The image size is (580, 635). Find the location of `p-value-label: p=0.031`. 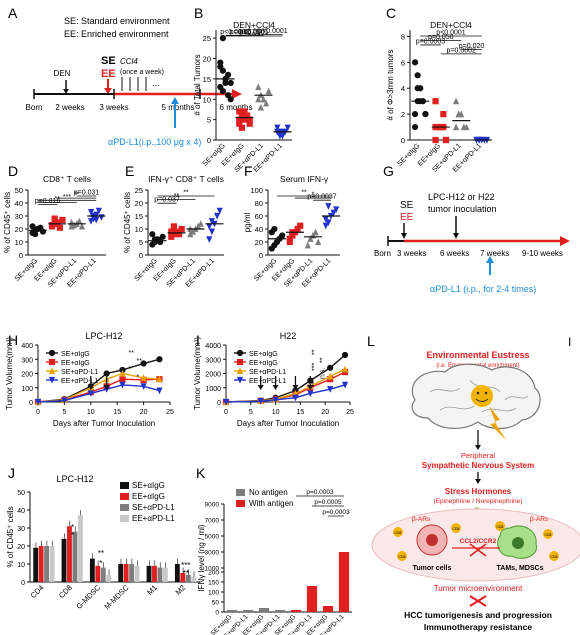

p-value-label: p=0.031 is located at coordinates (87, 193).